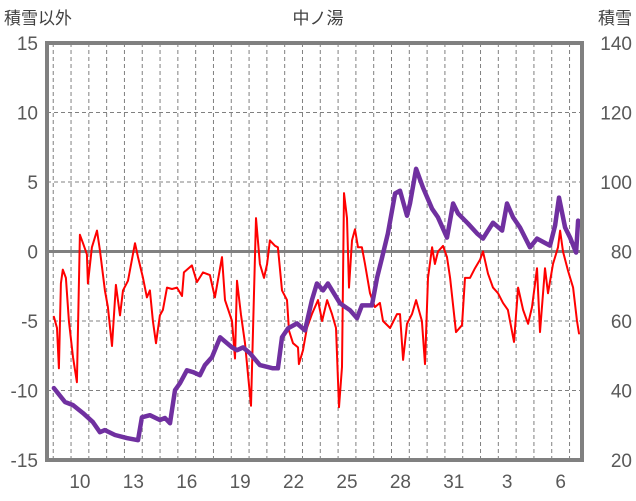 The image size is (636, 501). What do you see at coordinates (621, 461) in the screenshot?
I see `right-tick-label: 20` at bounding box center [621, 461].